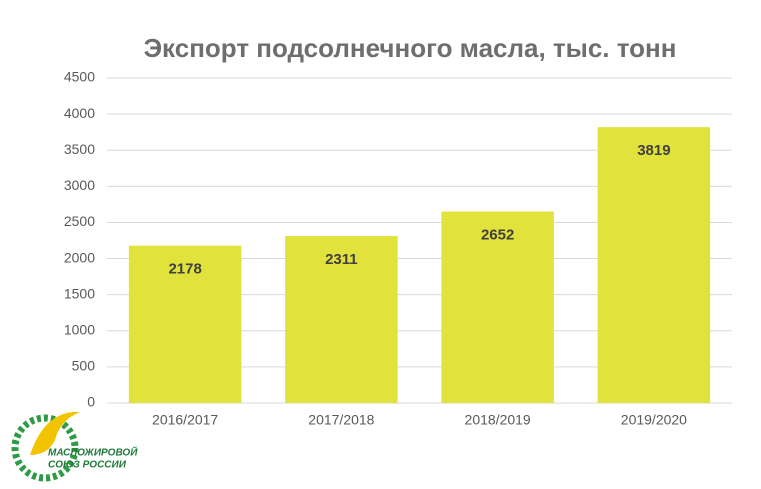 This screenshot has height=489, width=761. Describe the element at coordinates (341, 420) in the screenshot. I see `x-tick-label: 2017/2018` at that location.